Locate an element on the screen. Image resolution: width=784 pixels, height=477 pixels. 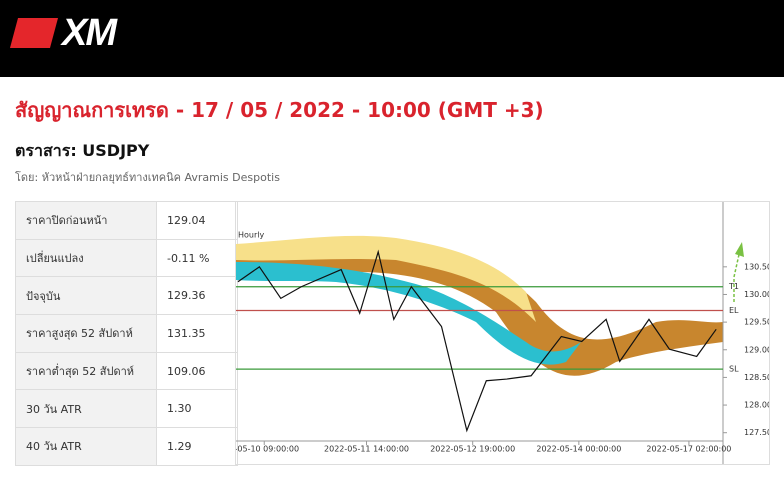
y-tick-label: 130.00 is located at coordinates (757, 294).